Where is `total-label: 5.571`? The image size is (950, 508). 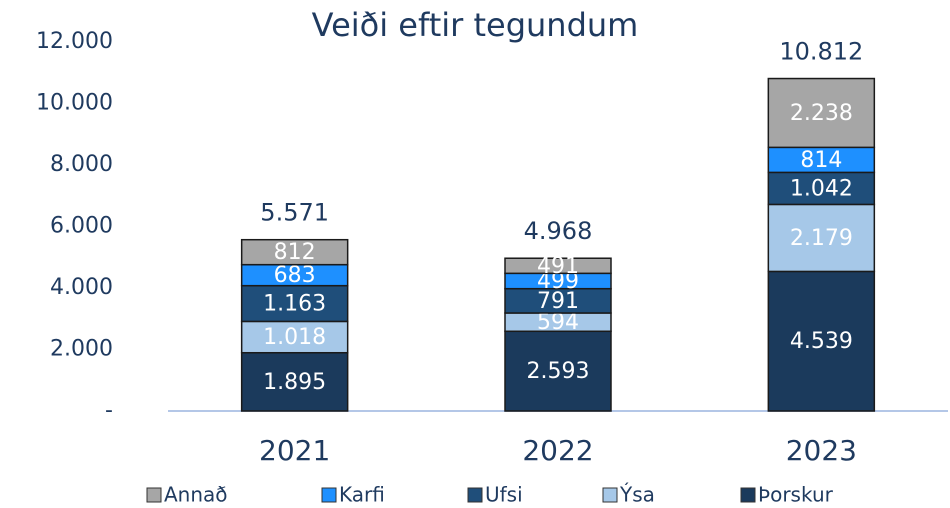 total-label: 5.571 is located at coordinates (294, 213).